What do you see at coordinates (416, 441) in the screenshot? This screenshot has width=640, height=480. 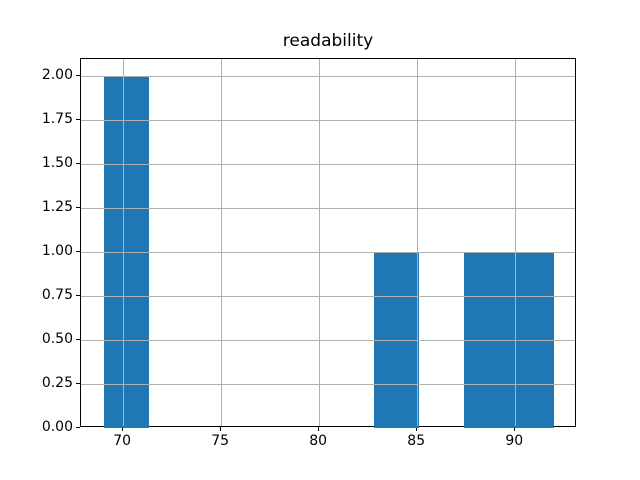 I see `x-tick-label: 85` at bounding box center [416, 441].